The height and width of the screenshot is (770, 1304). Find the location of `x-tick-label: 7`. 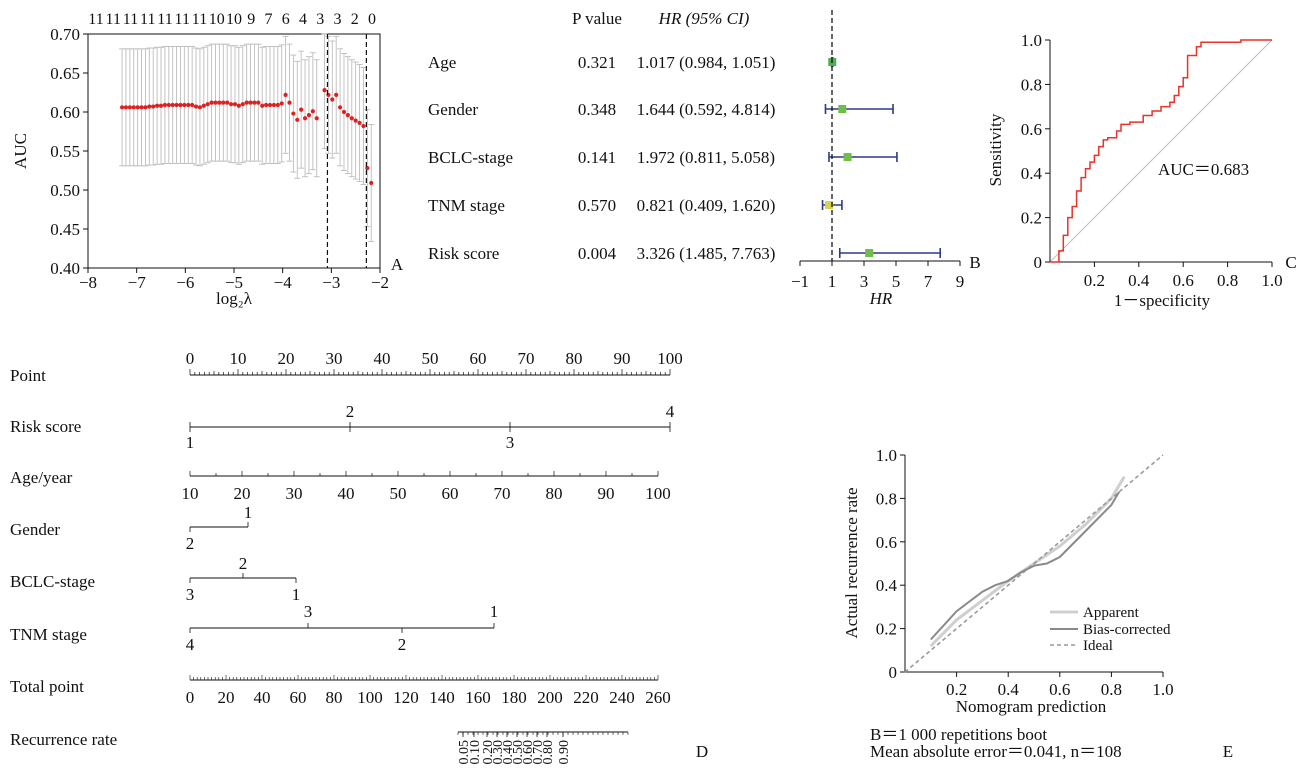

x-tick-label: 7 is located at coordinates (928, 281).